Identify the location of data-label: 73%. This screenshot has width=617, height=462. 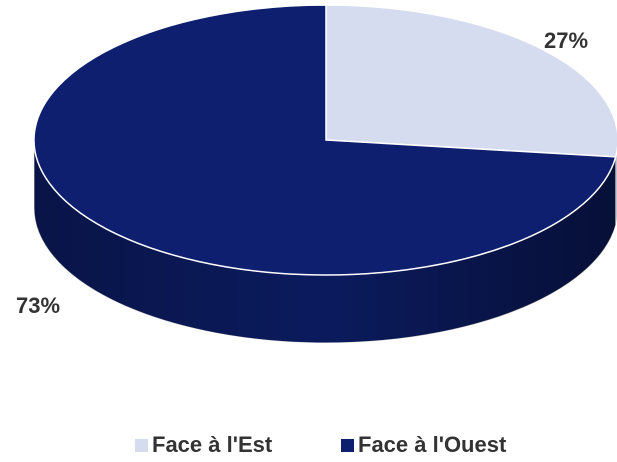
(38, 305).